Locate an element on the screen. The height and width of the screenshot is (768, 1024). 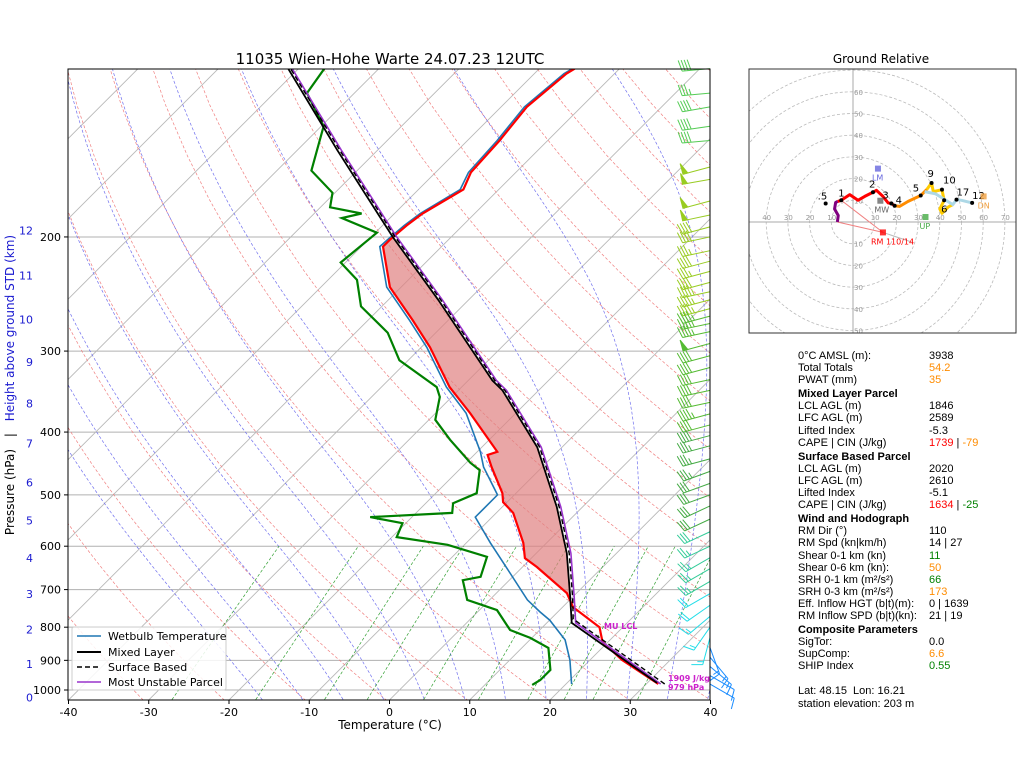
hodograph-ring-label: 20 is located at coordinates (858, 266).